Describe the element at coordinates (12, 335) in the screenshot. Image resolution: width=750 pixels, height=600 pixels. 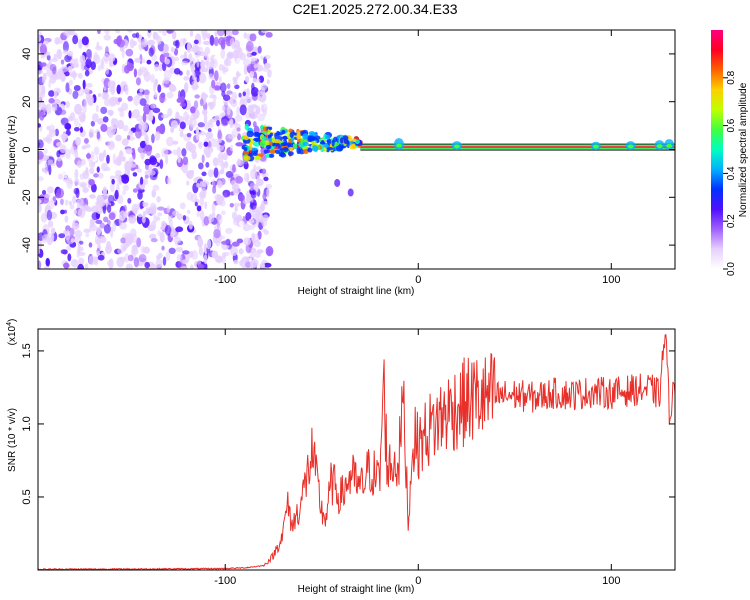
I see `snr-multiplier-base: (x10` at that location.